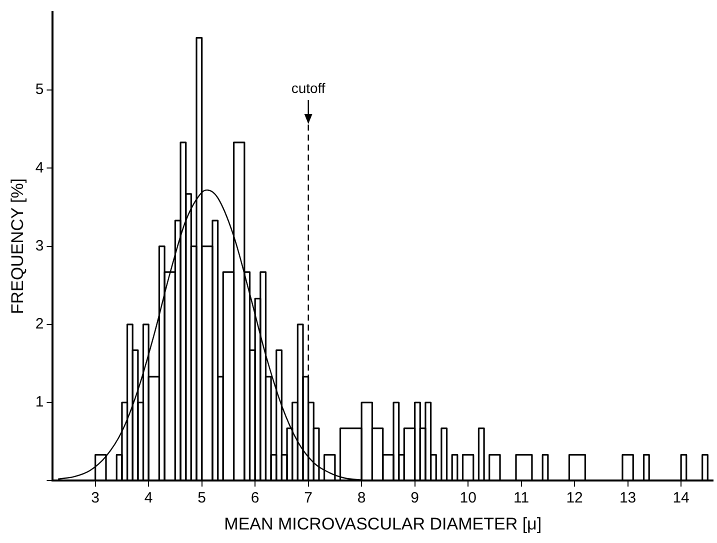 This screenshot has height=543, width=717. I want to click on x-tick-label: 6, so click(255, 498).